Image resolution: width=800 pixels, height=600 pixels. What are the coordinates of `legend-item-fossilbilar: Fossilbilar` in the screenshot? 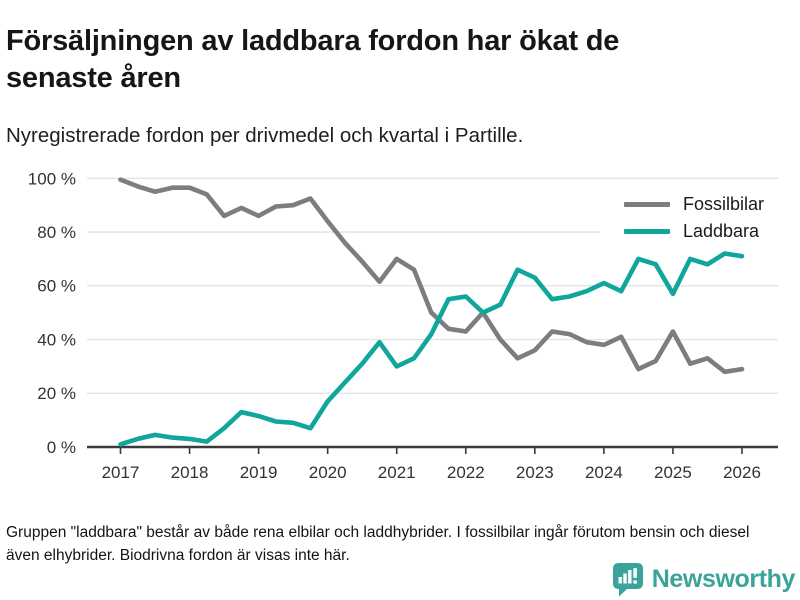 It's located at (693, 204).